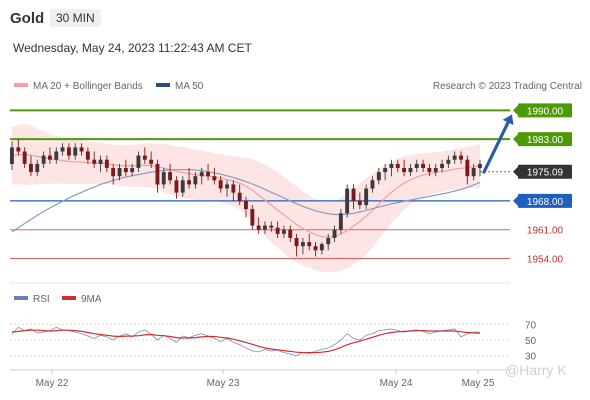  What do you see at coordinates (545, 231) in the screenshot?
I see `level-label-1961.00: 1961.00` at bounding box center [545, 231].